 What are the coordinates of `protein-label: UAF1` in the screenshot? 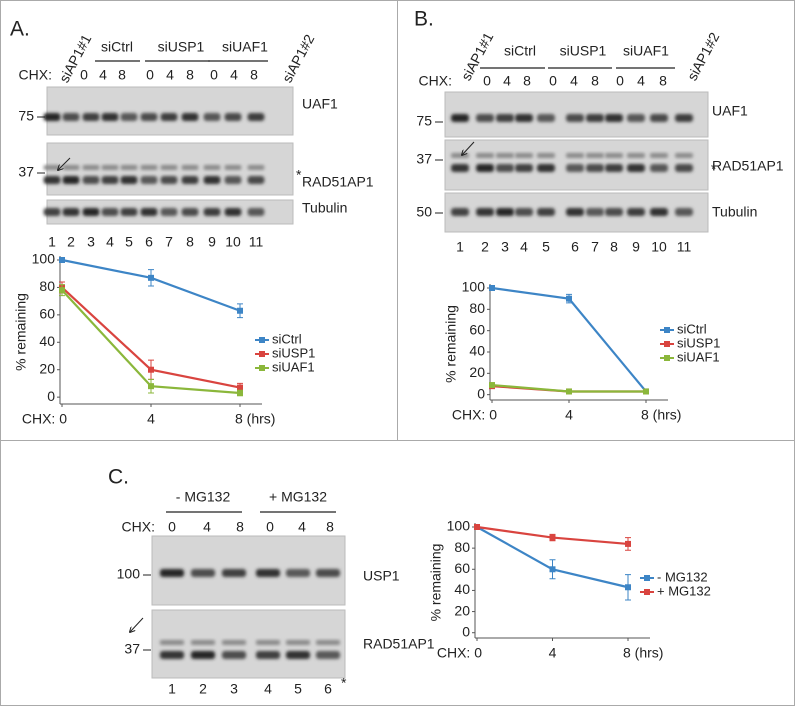 It's located at (730, 111).